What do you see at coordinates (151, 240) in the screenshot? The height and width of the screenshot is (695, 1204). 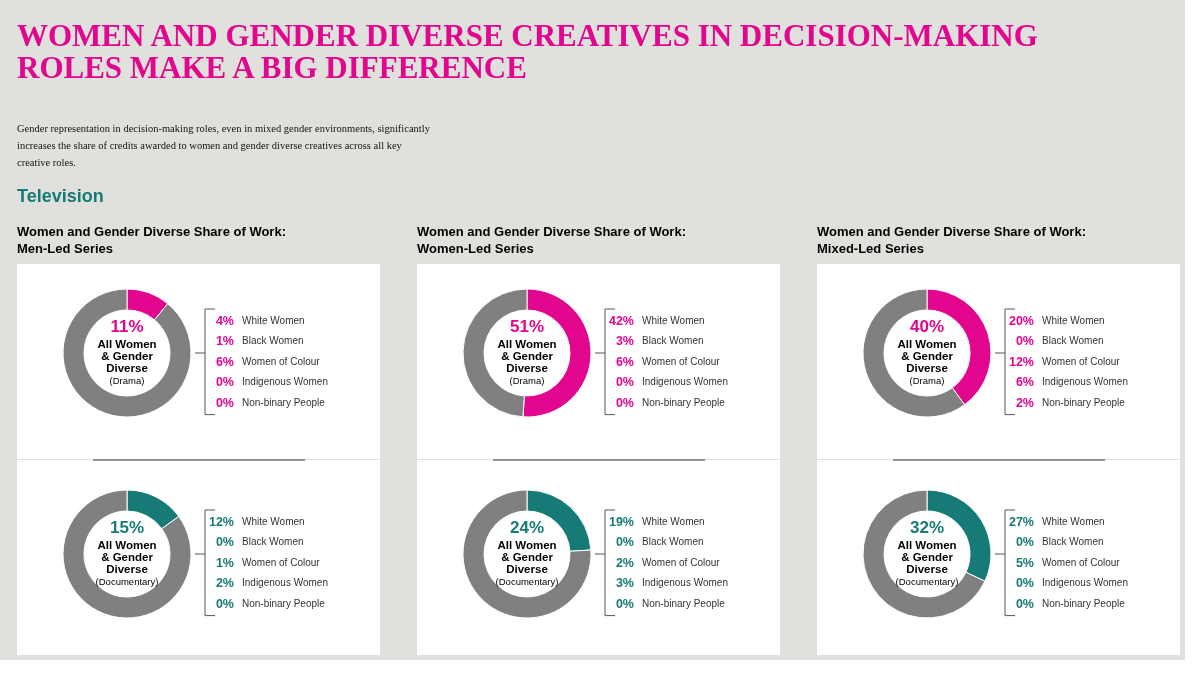 I see `chart-title: Women and Gender Diverse Share of Work: Men-Led Series` at bounding box center [151, 240].